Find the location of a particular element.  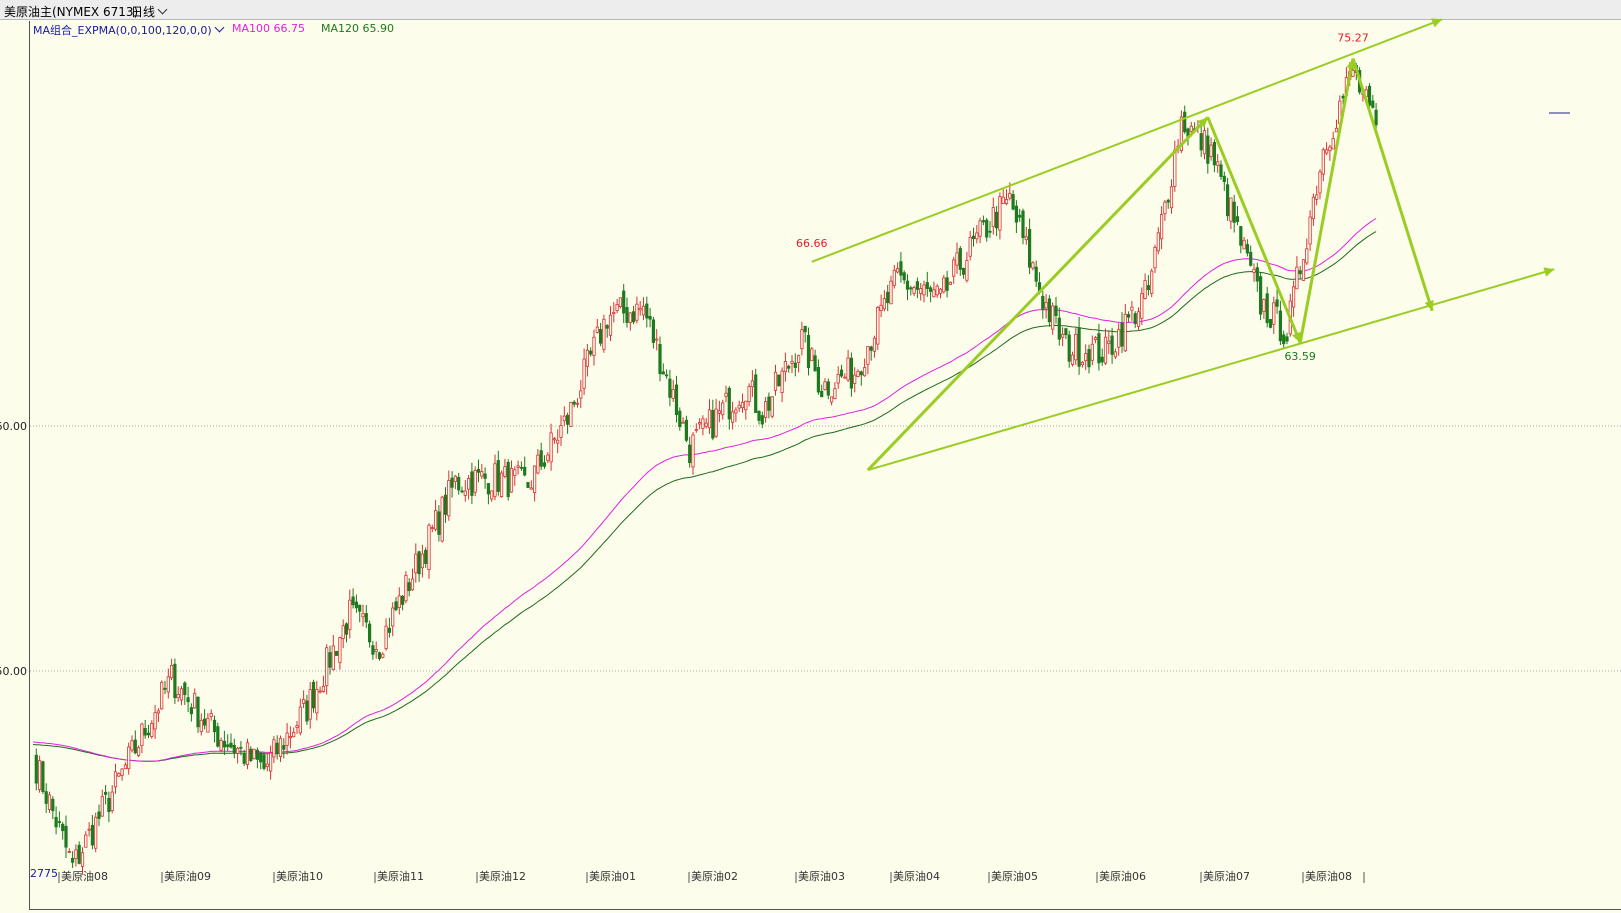

price-annotation: 66.66 is located at coordinates (812, 243).